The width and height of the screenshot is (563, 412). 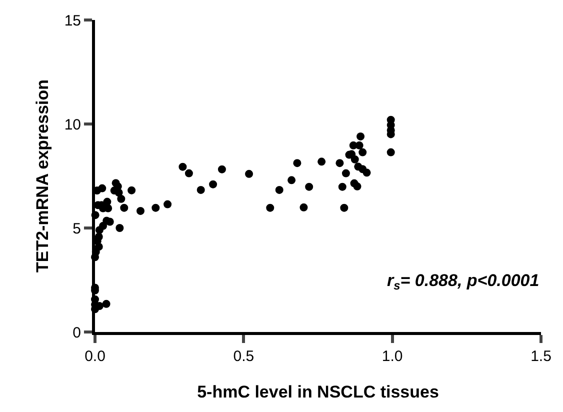 I want to click on x-tick-label: 1.0, so click(x=392, y=356).